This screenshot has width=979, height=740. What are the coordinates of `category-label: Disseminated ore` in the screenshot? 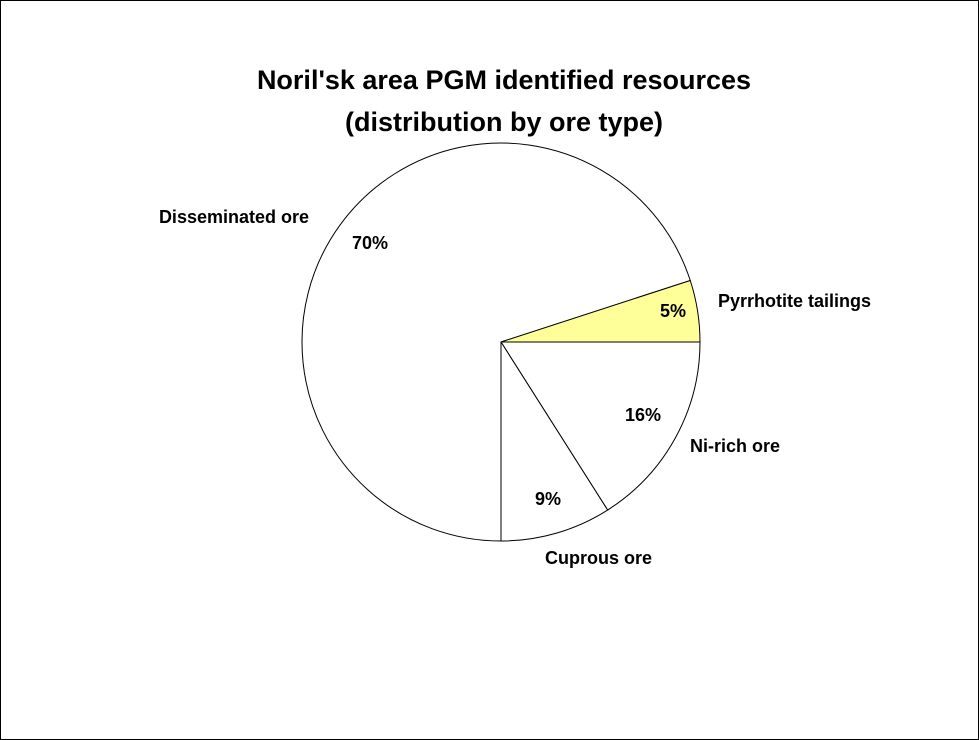 It's located at (234, 217).